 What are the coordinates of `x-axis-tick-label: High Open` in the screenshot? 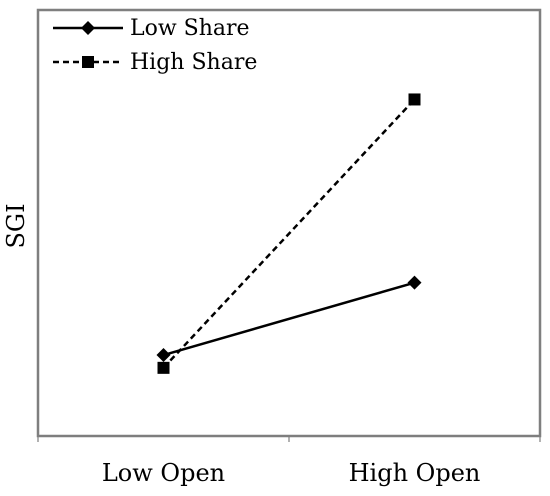 It's located at (415, 473).